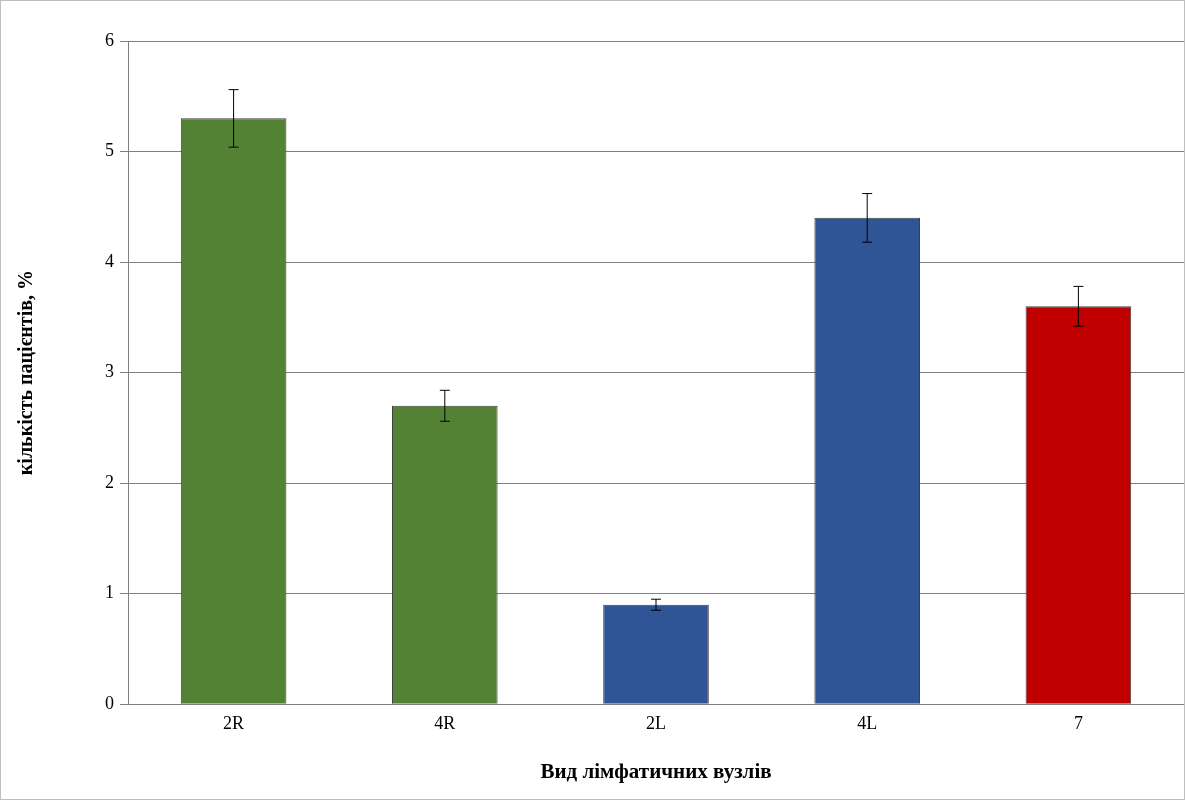 Image resolution: width=1185 pixels, height=800 pixels. Describe the element at coordinates (234, 722) in the screenshot. I see `x-tick-label: 2R` at that location.